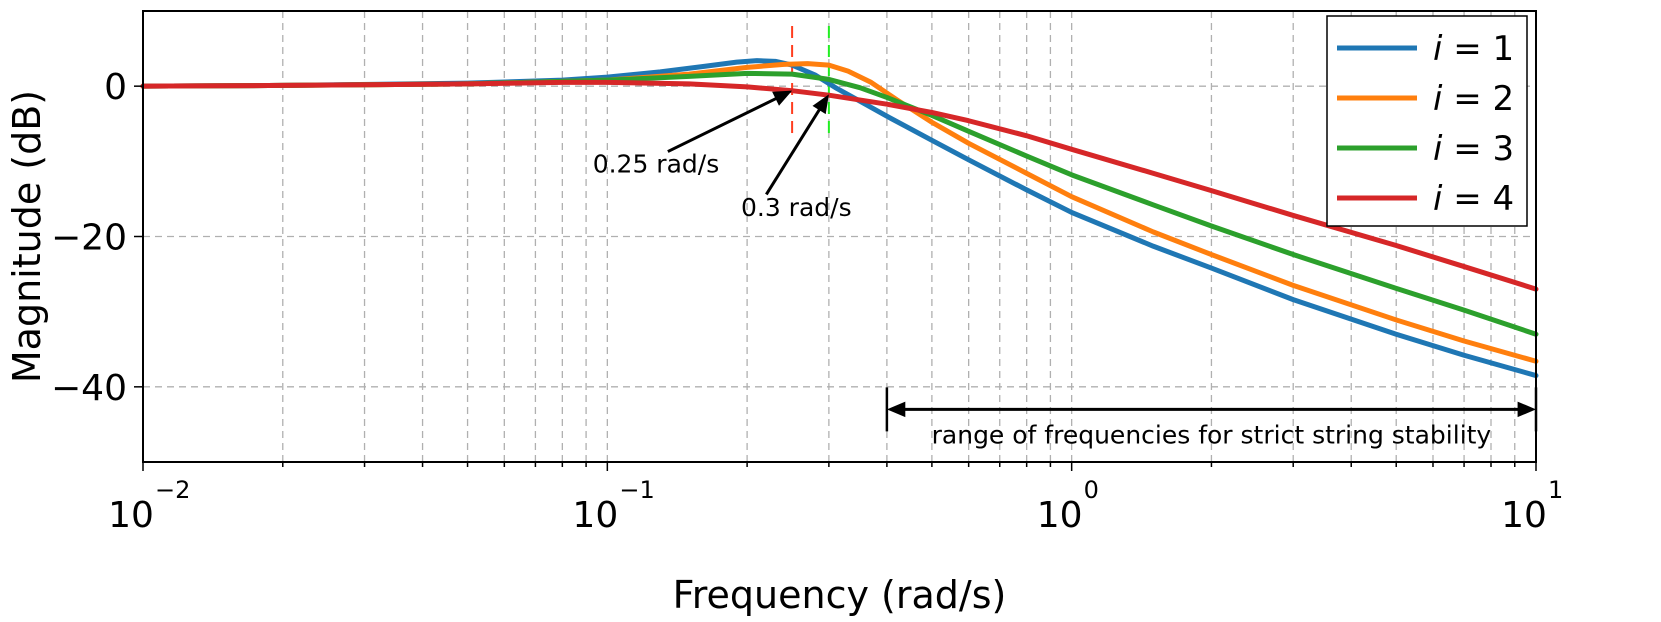 This screenshot has width=1661, height=622. I want to click on x-tick-label-exponent: −1, so click(636, 490).